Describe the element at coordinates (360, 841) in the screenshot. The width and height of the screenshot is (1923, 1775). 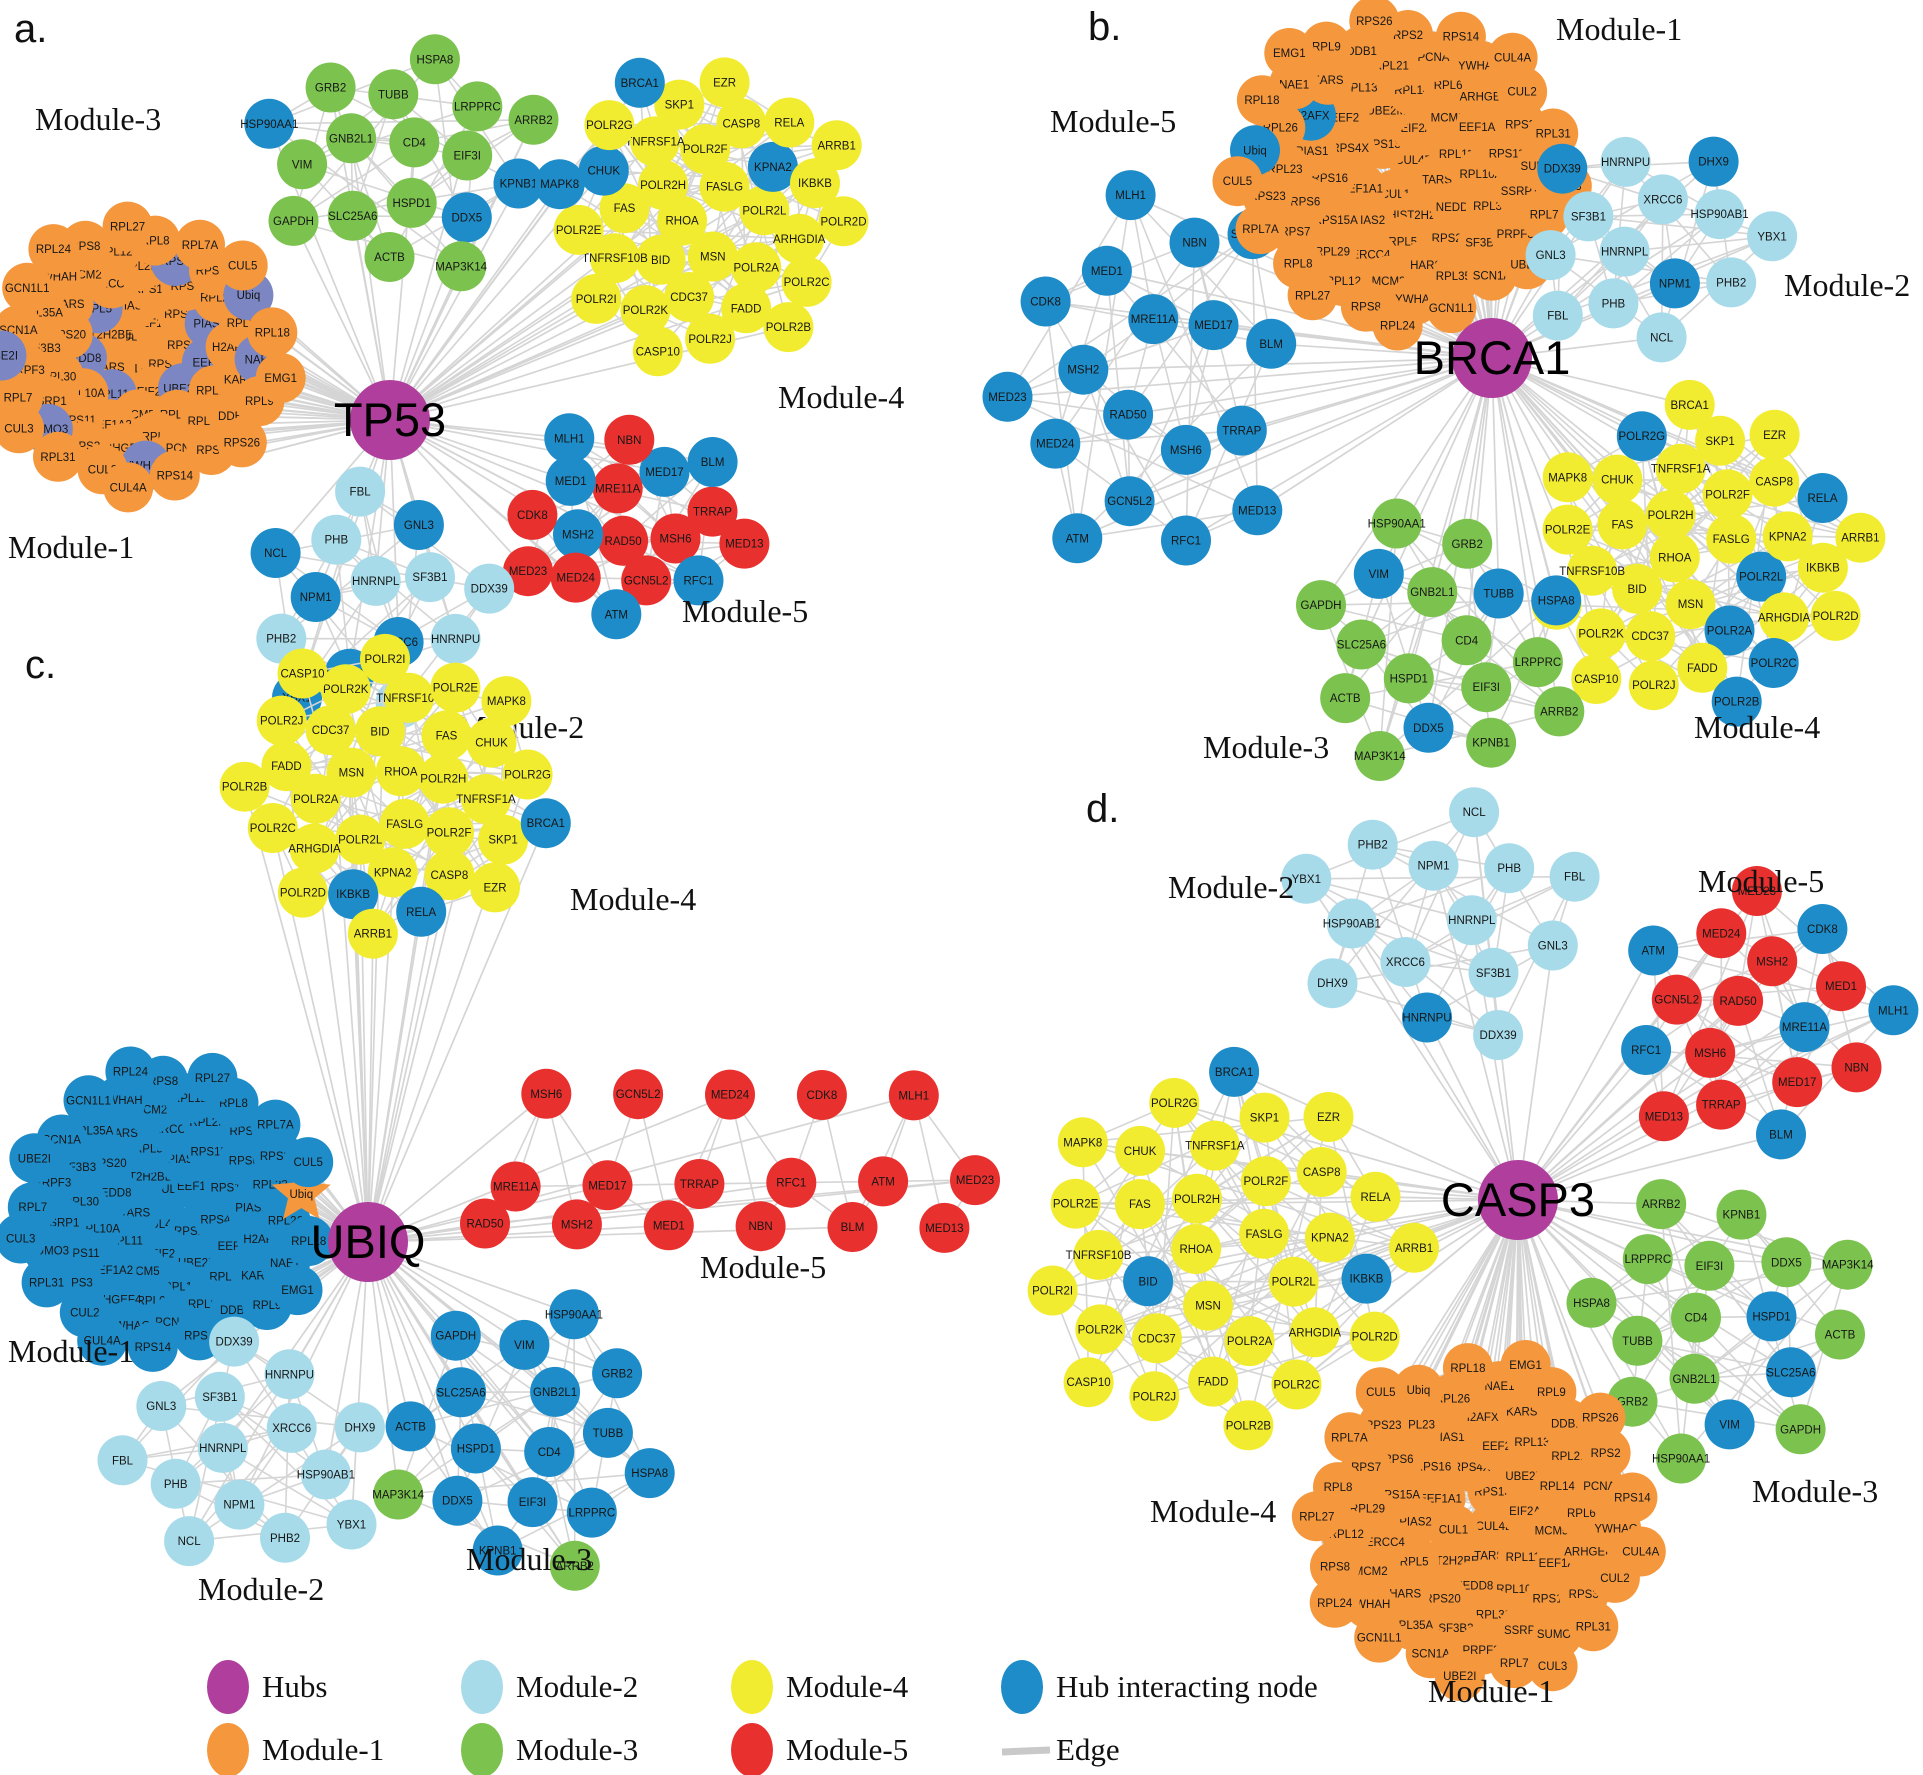
I see `gene-label: POLR2L` at that location.